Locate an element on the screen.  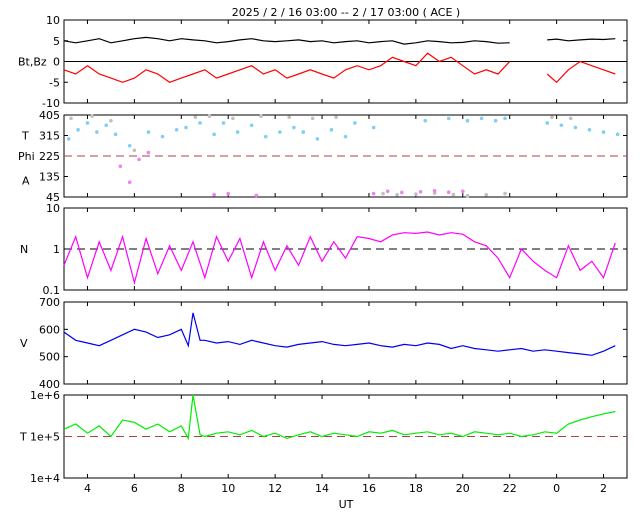
y-axis-label-a: A is located at coordinates (26, 181).